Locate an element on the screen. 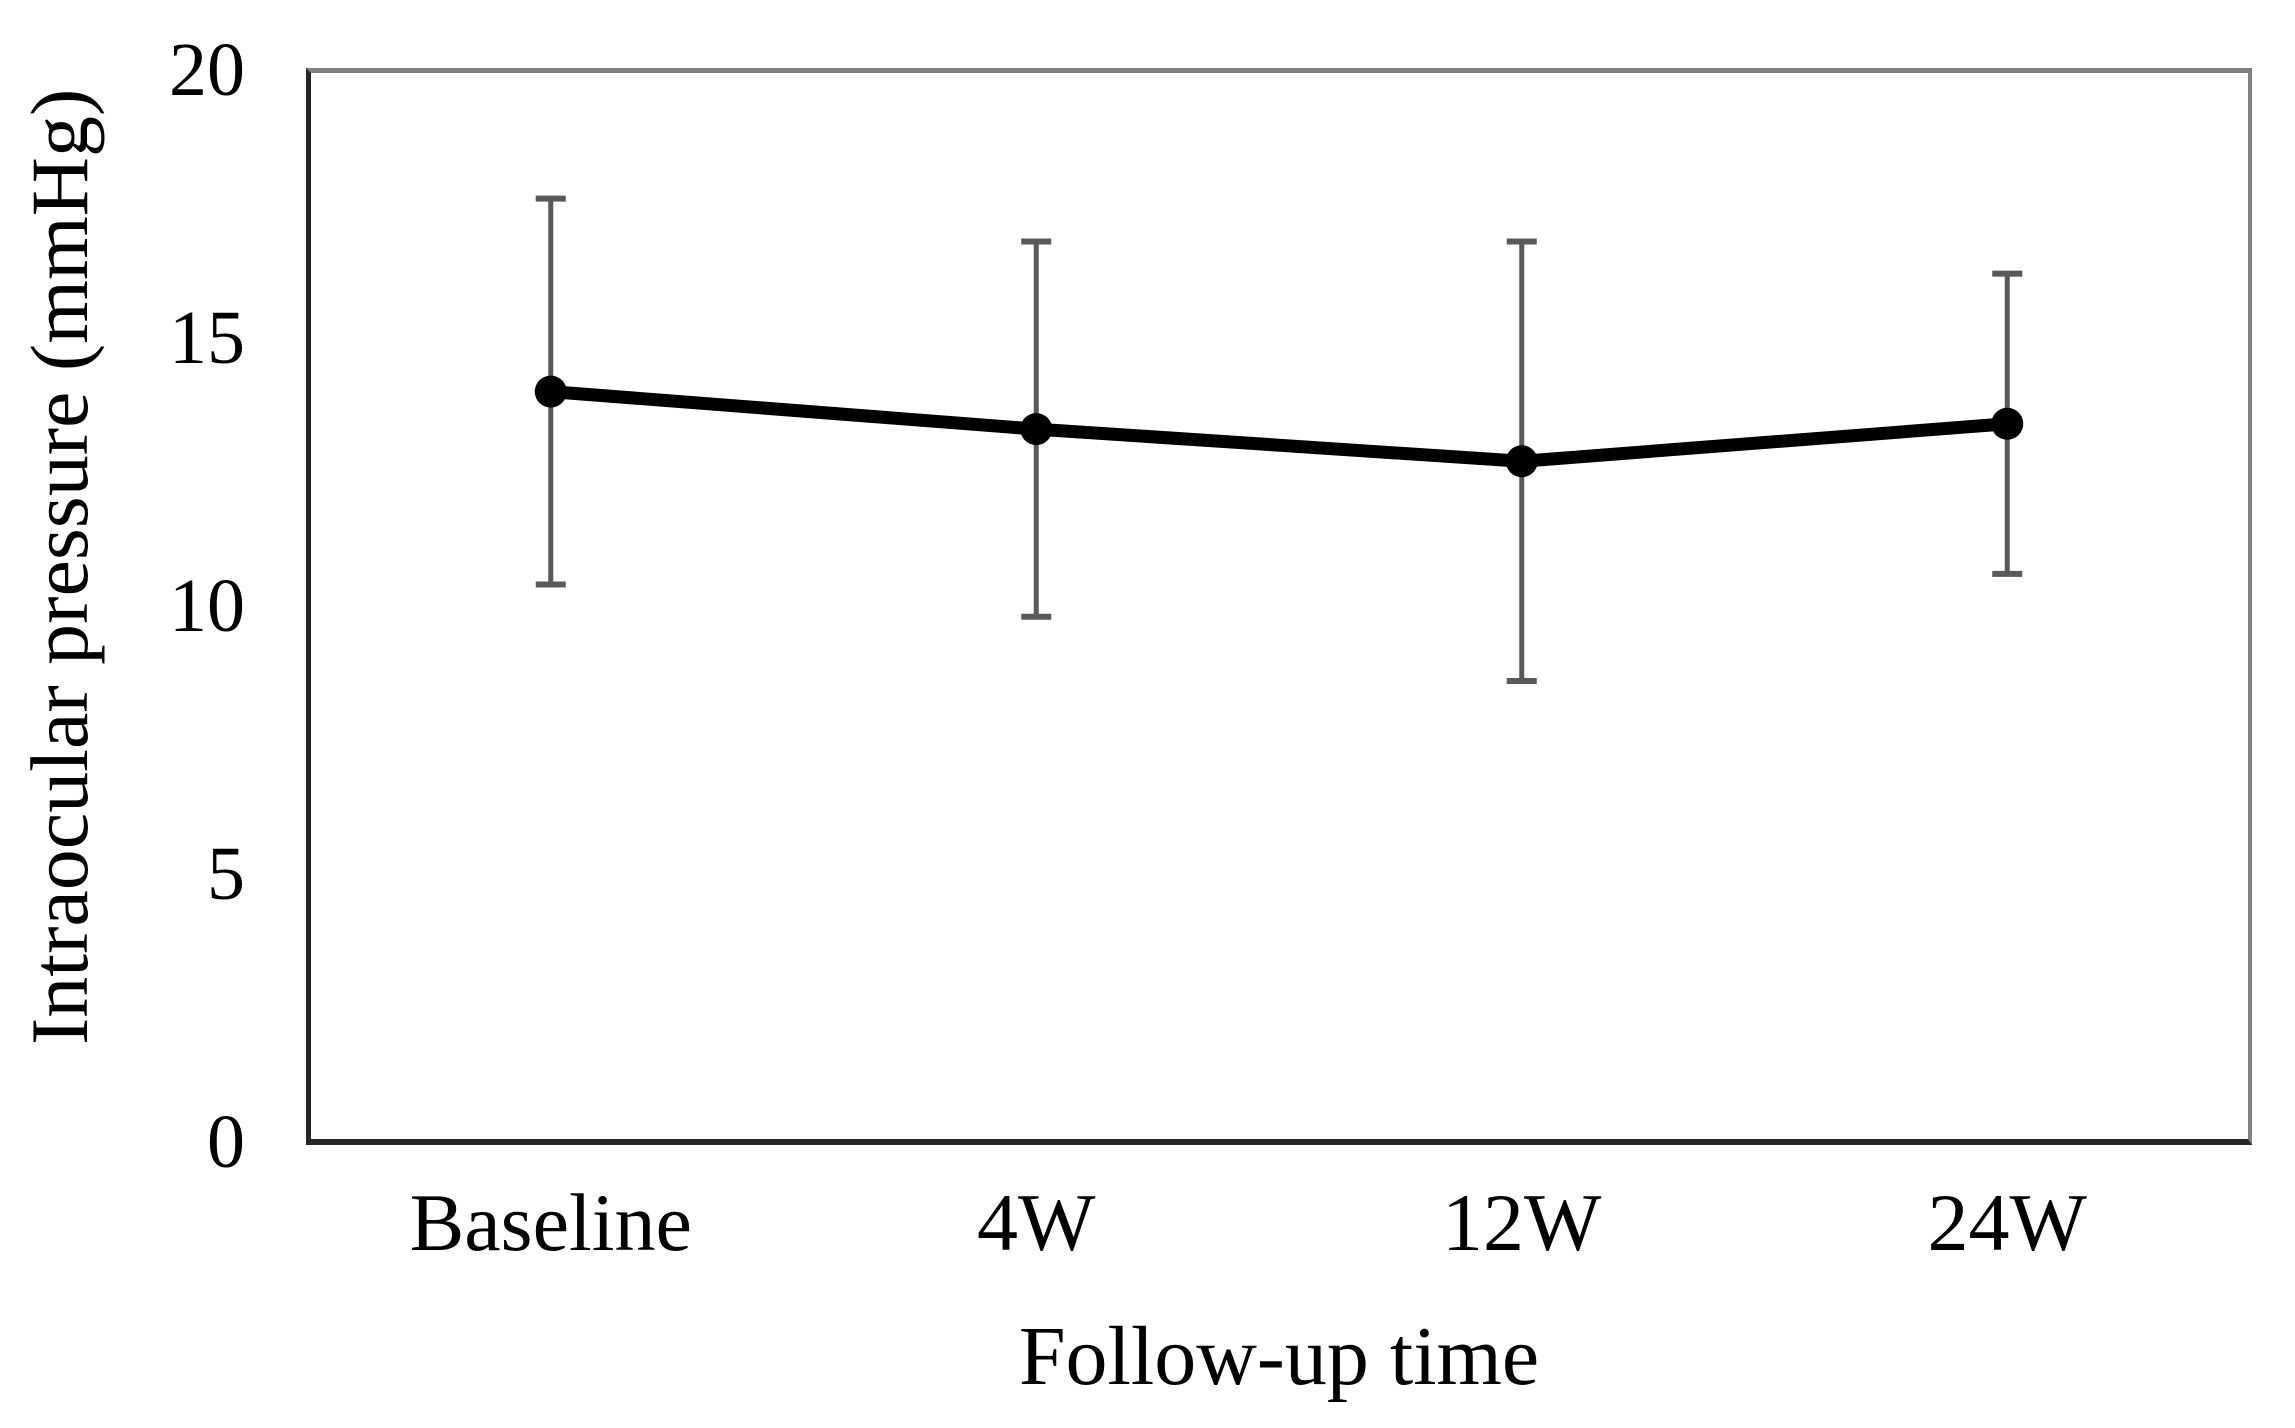 The image size is (2295, 1428). y-tick-label: 15 is located at coordinates (207, 338).